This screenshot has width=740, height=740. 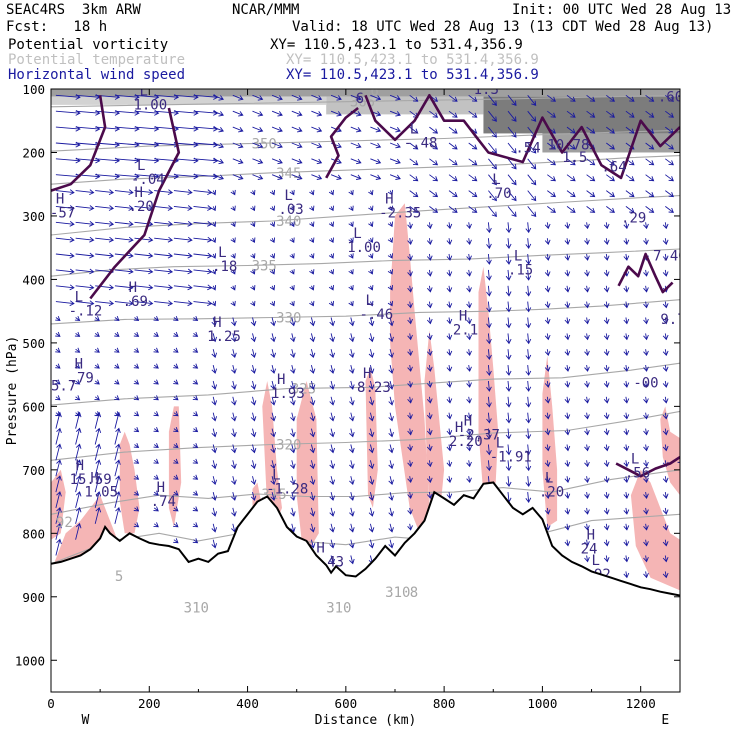 I want to click on pv-label-11: .29, so click(x=633, y=218).